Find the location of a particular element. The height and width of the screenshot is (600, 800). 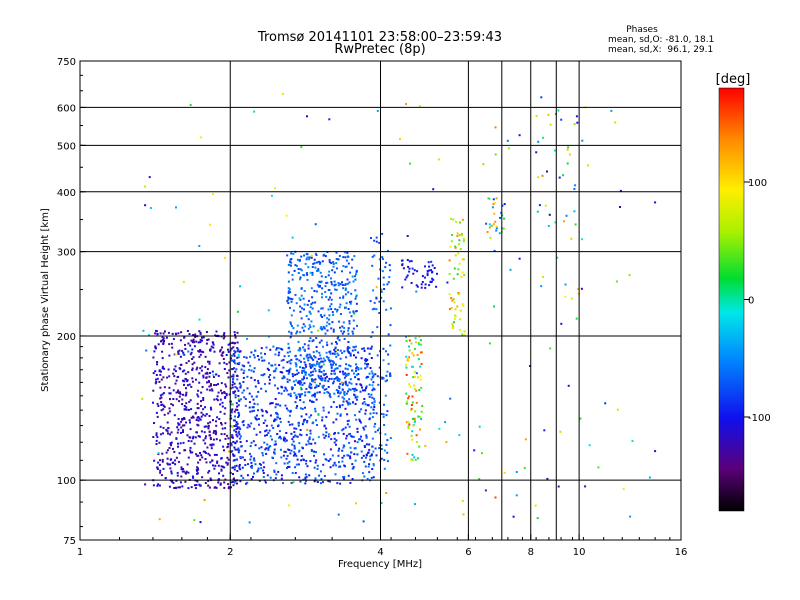

x-axis-label: Frequency [MHz] is located at coordinates (380, 564).